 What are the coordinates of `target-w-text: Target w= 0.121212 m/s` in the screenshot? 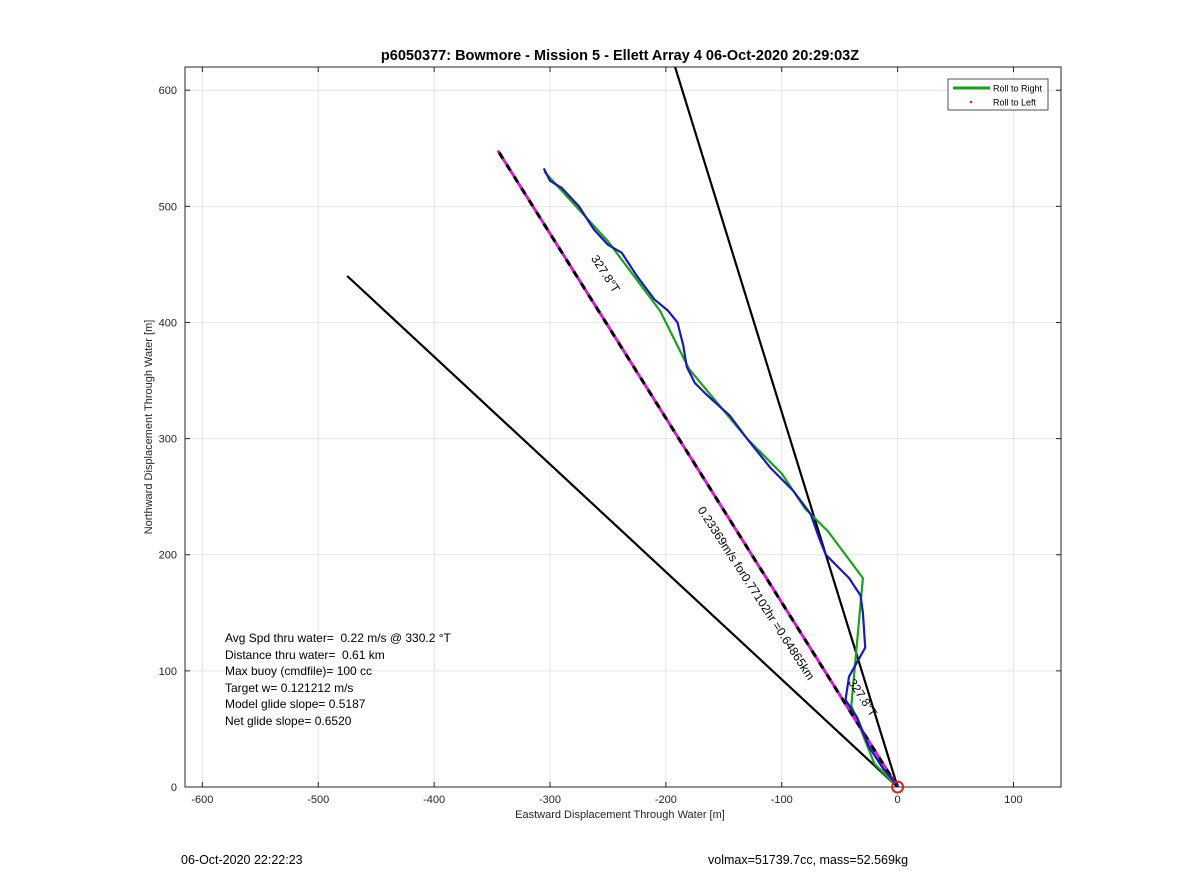 It's located at (289, 687).